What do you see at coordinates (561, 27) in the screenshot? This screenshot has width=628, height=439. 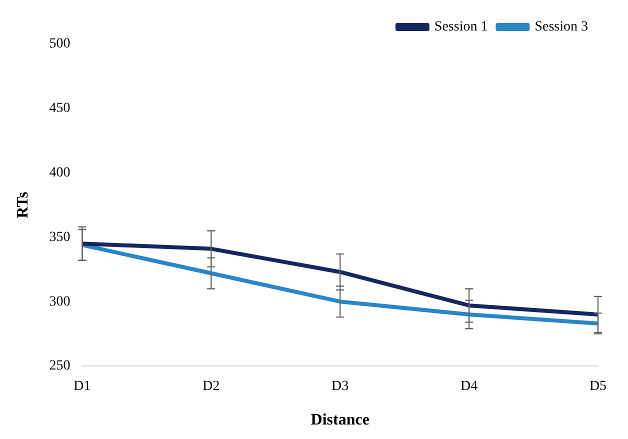 I see `legend-label: Session 3` at bounding box center [561, 27].